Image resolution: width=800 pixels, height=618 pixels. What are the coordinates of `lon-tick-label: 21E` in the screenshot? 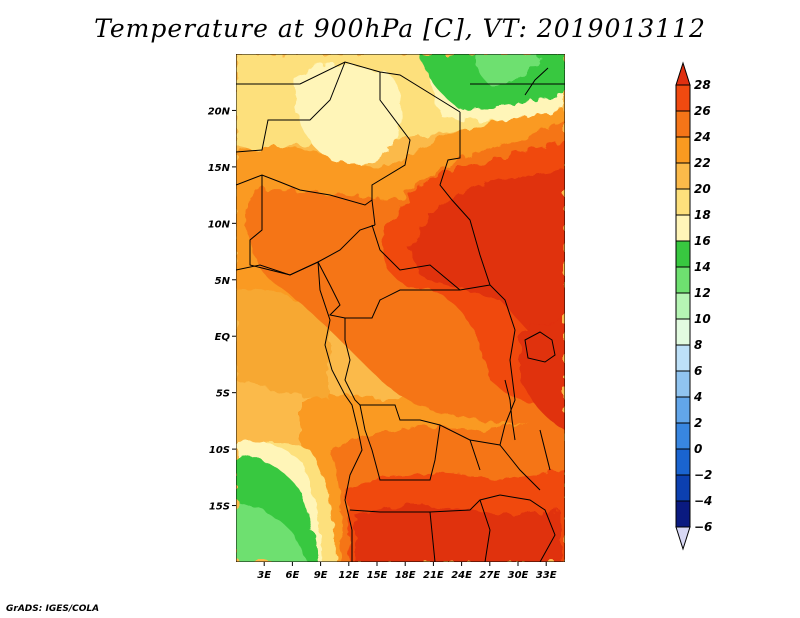 It's located at (433, 575).